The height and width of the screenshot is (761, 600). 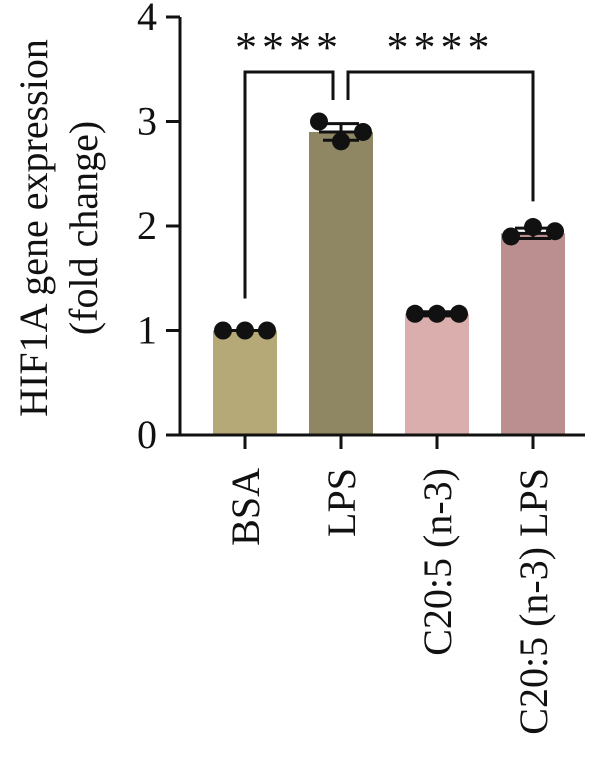 I want to click on y-tick-label-2: 2, so click(x=147, y=225).